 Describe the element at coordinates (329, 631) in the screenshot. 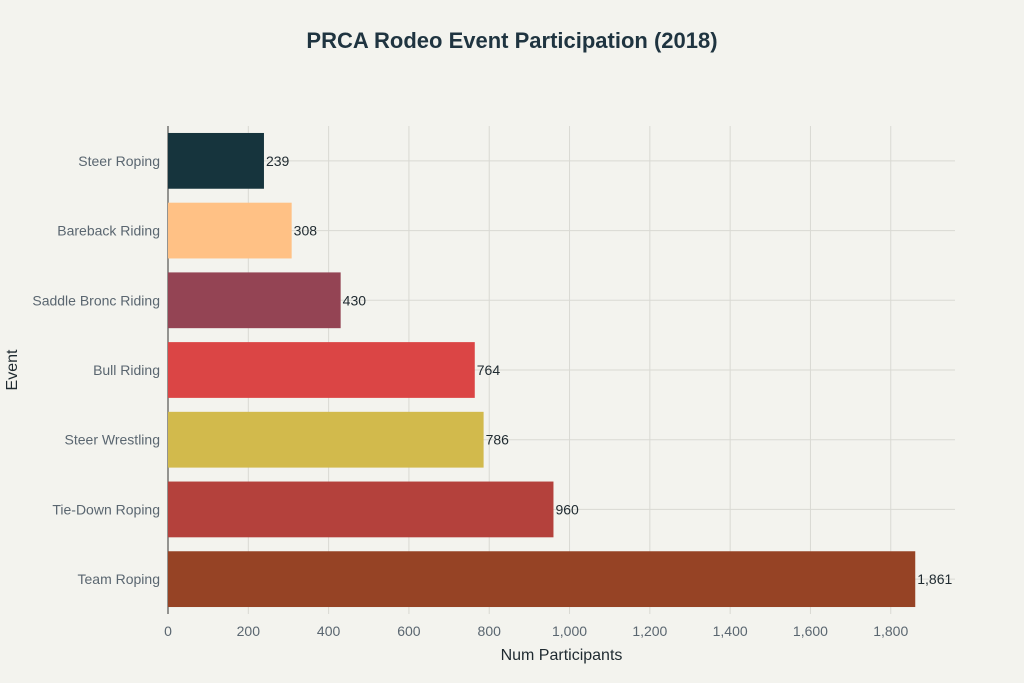

I see `x-tick-label: 400` at that location.